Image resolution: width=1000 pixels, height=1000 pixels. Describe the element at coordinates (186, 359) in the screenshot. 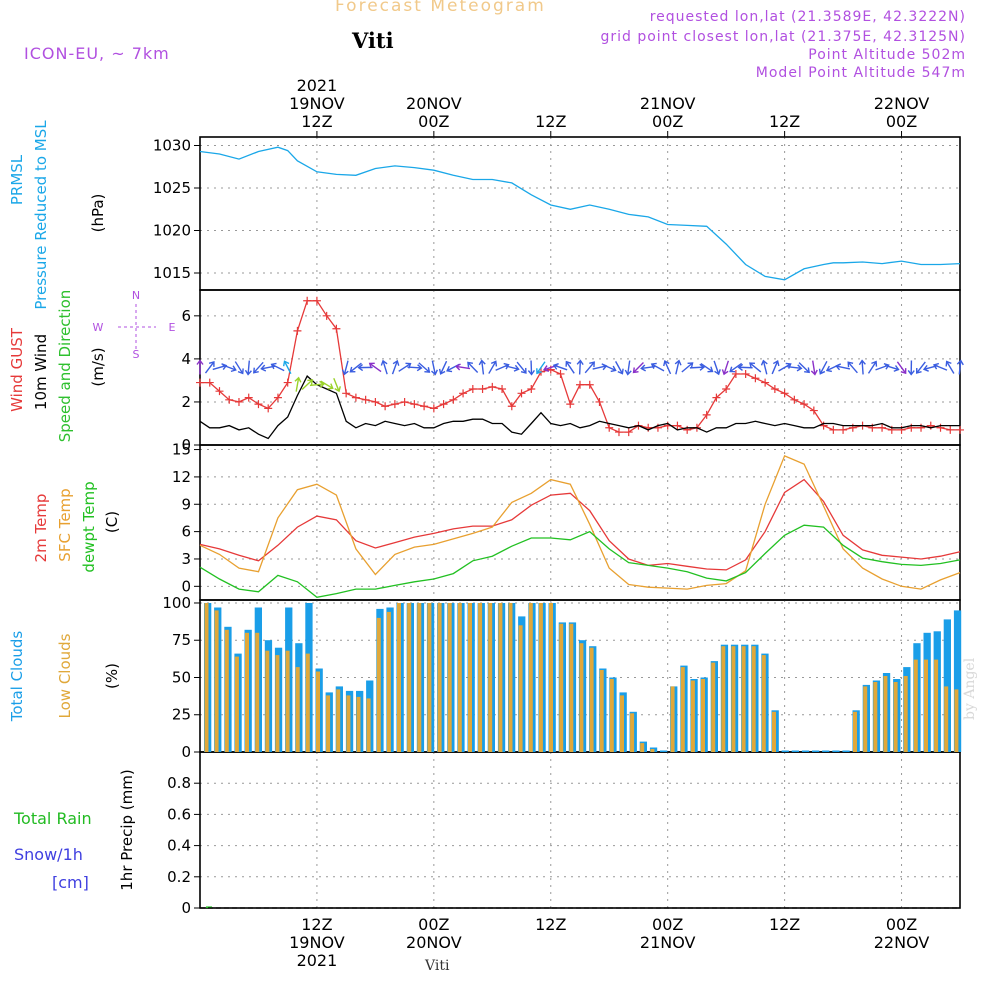

I see `ytick-label: 4` at that location.